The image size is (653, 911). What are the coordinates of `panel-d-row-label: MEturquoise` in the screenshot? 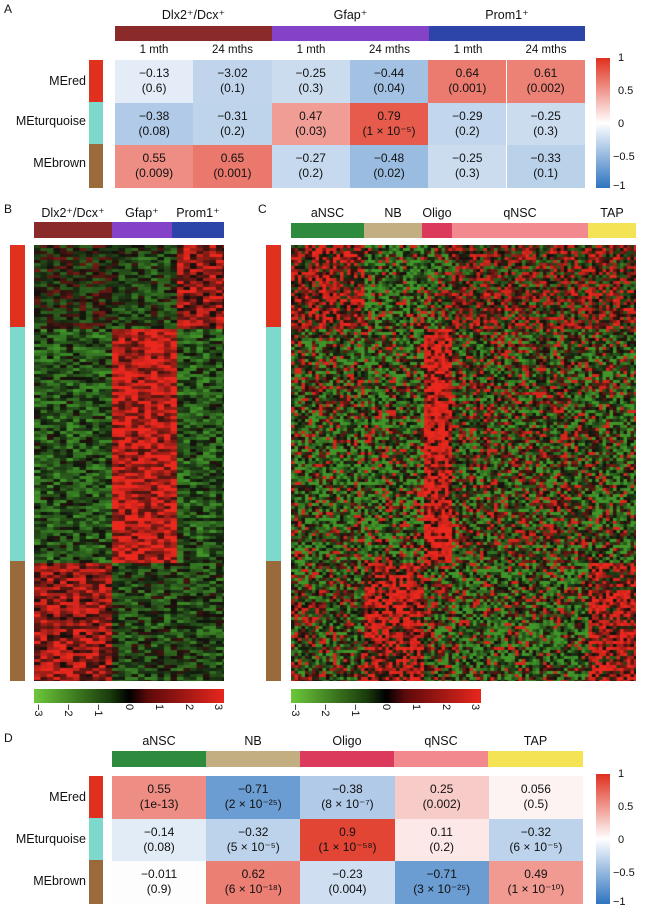 It's located at (50, 839).